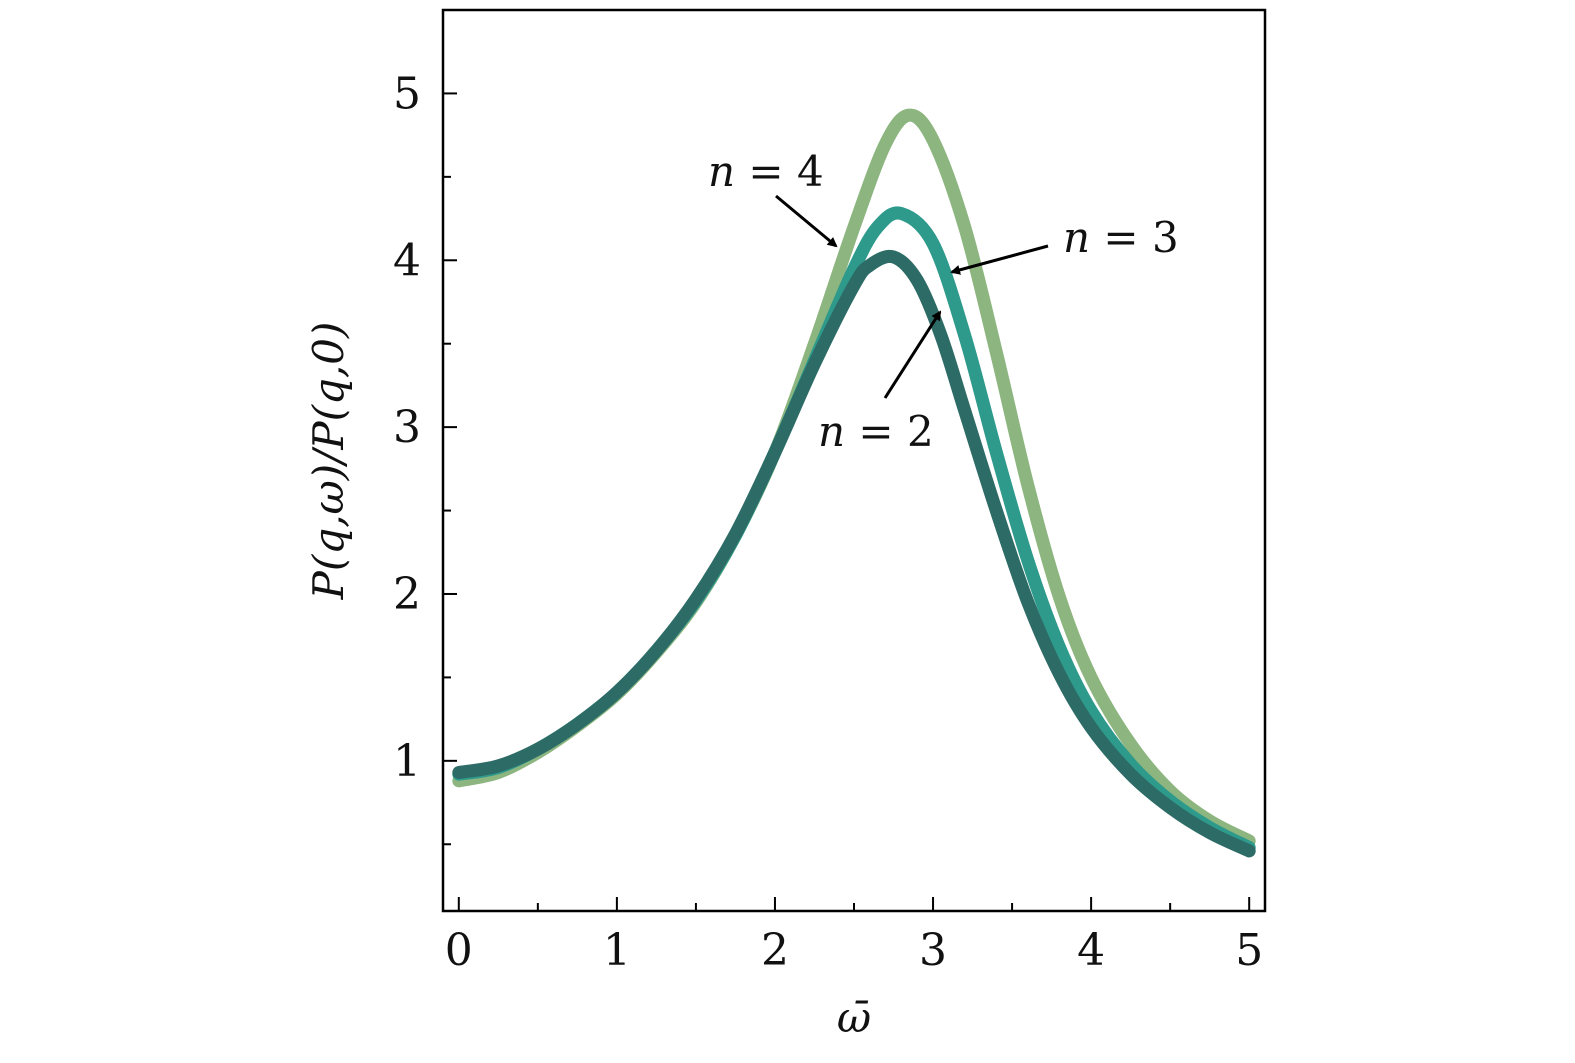 The width and height of the screenshot is (1575, 1063). Describe the element at coordinates (766, 171) in the screenshot. I see `annotation-label: n = 4` at that location.